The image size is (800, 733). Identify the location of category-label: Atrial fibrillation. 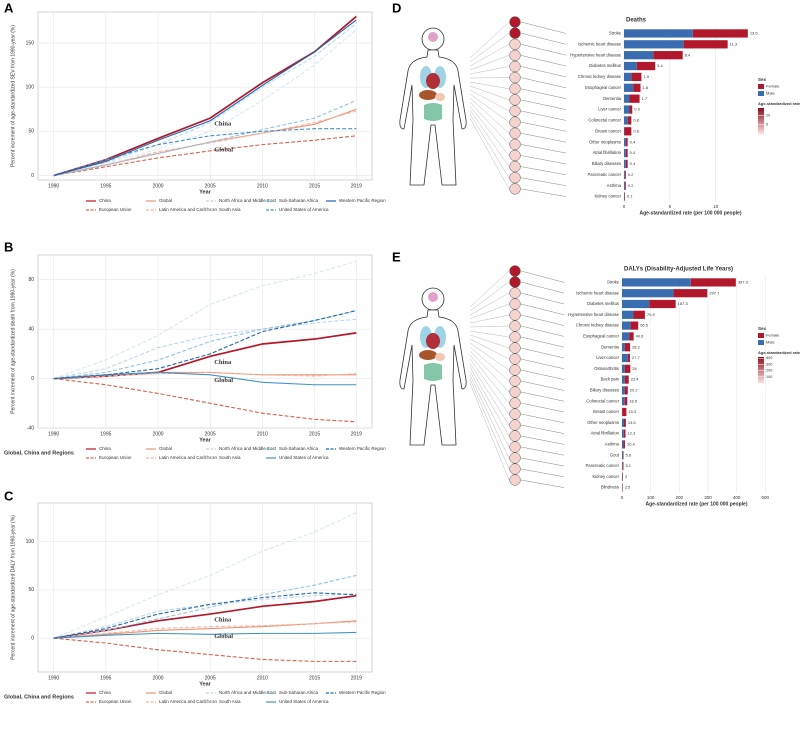
(607, 152).